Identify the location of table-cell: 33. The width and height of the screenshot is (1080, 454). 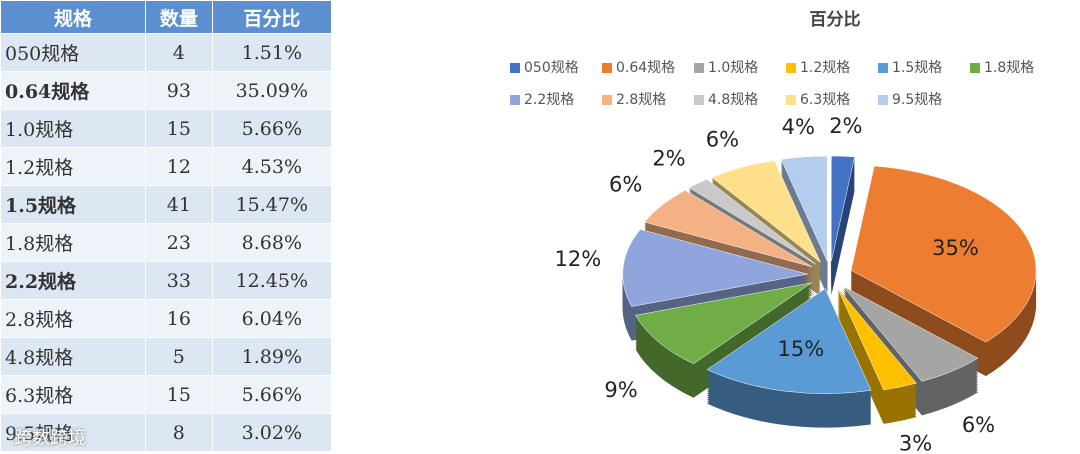
(179, 280).